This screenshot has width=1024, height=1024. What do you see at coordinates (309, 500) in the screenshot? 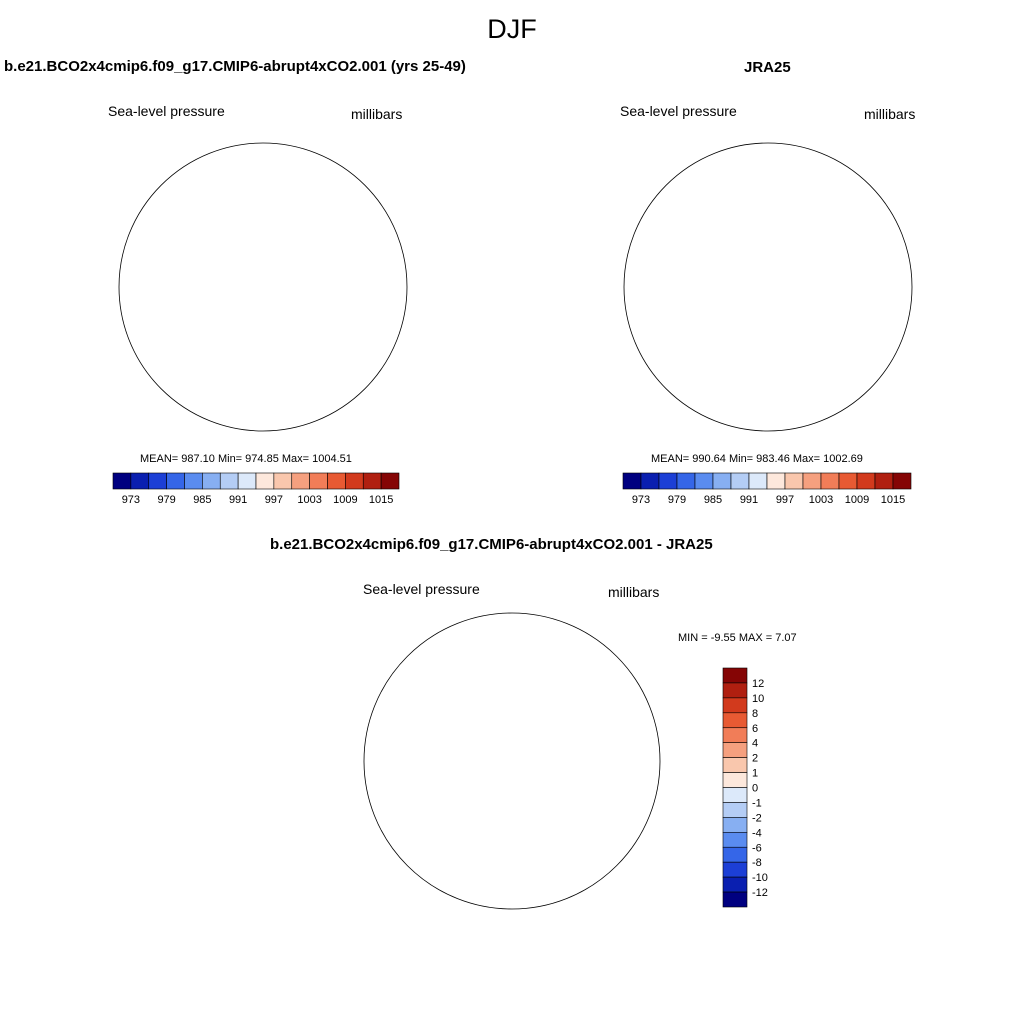
I see `colorbar-tick-label: 1003` at bounding box center [309, 500].